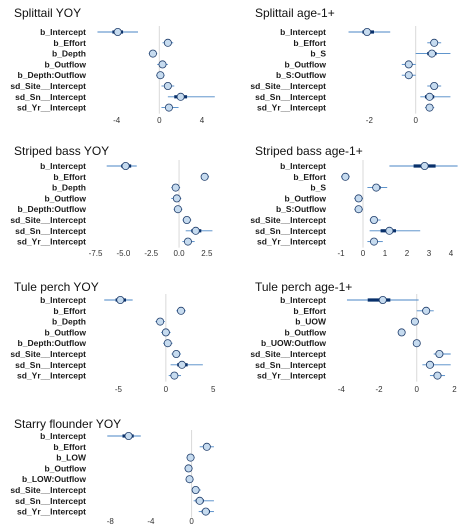 The image size is (474, 526). What do you see at coordinates (293, 343) in the screenshot?
I see `parameter-label: b_UOW:Outflow` at bounding box center [293, 343].